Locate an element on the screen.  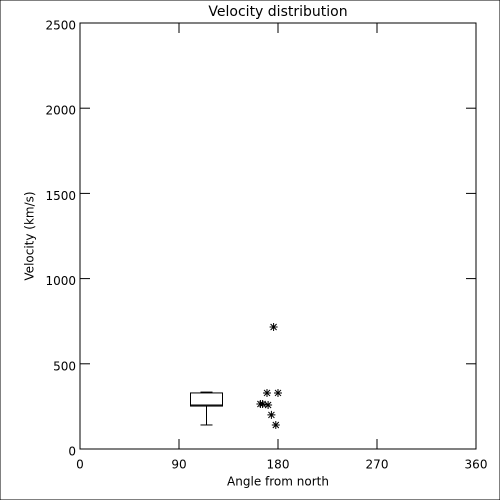
chart-title: Velocity distribution is located at coordinates (277, 12).